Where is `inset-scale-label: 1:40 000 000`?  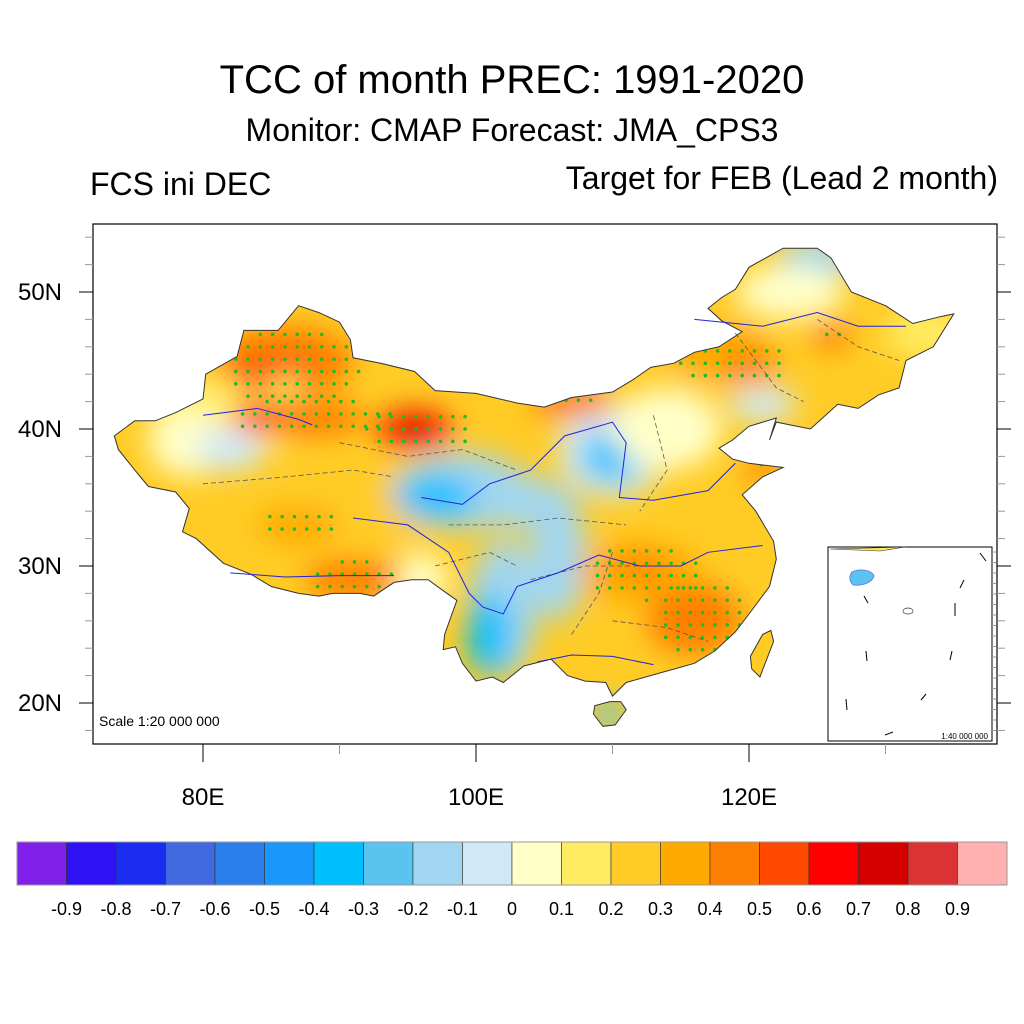
inset-scale-label: 1:40 000 000 is located at coordinates (964, 736).